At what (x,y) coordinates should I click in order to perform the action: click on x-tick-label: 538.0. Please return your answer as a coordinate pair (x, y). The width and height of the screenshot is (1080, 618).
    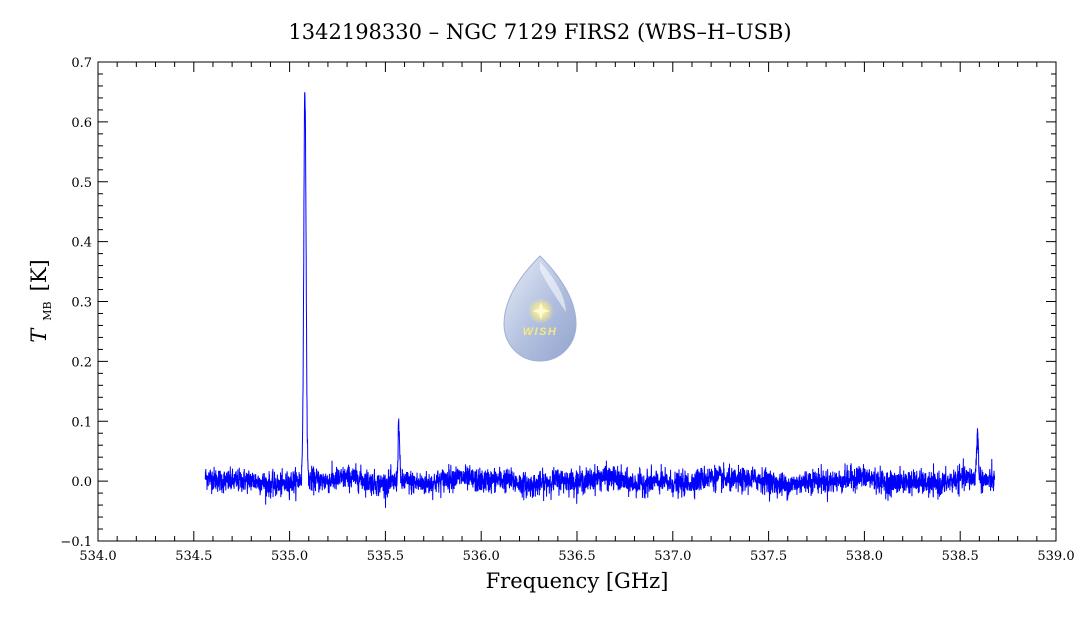
    Looking at the image, I should click on (864, 556).